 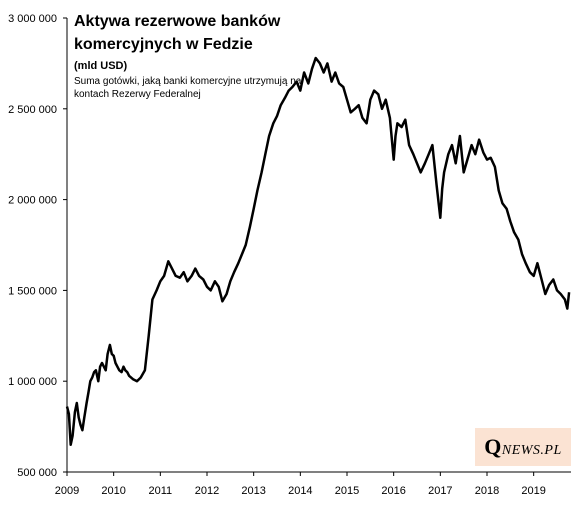 I want to click on y-tick-label: 500 000, so click(x=37, y=473).